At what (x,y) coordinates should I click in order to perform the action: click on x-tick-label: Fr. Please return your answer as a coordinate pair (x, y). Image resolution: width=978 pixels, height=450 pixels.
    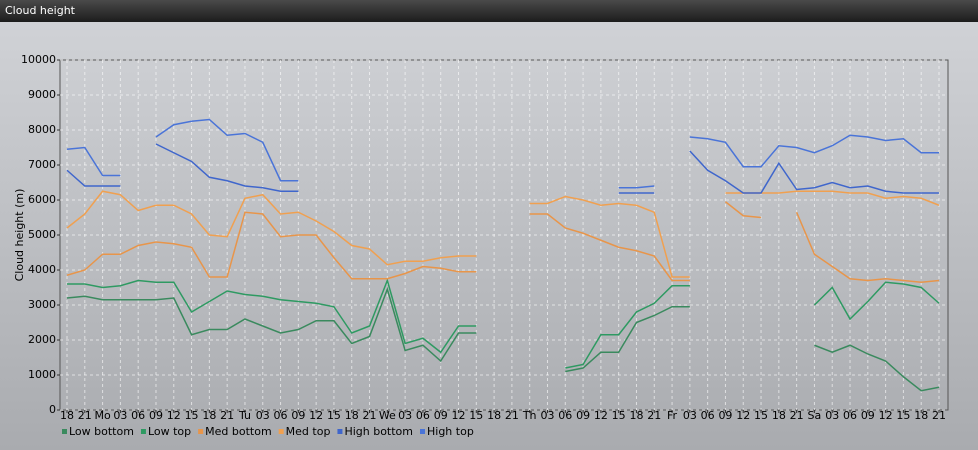
    Looking at the image, I should click on (672, 415).